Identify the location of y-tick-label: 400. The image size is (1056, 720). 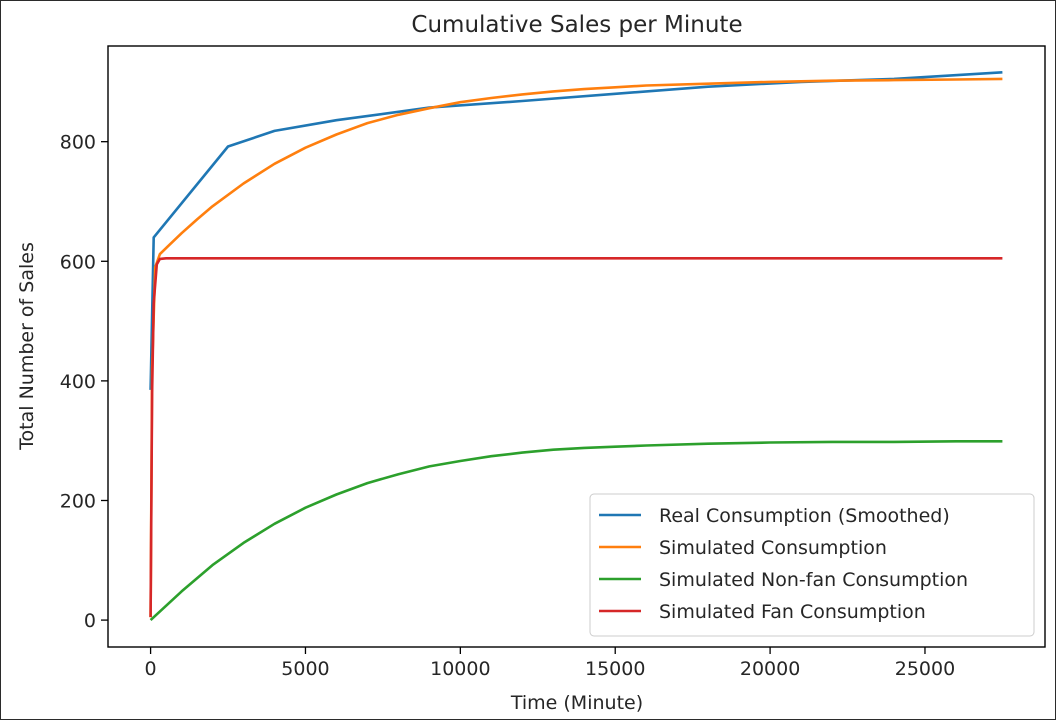
(78, 382).